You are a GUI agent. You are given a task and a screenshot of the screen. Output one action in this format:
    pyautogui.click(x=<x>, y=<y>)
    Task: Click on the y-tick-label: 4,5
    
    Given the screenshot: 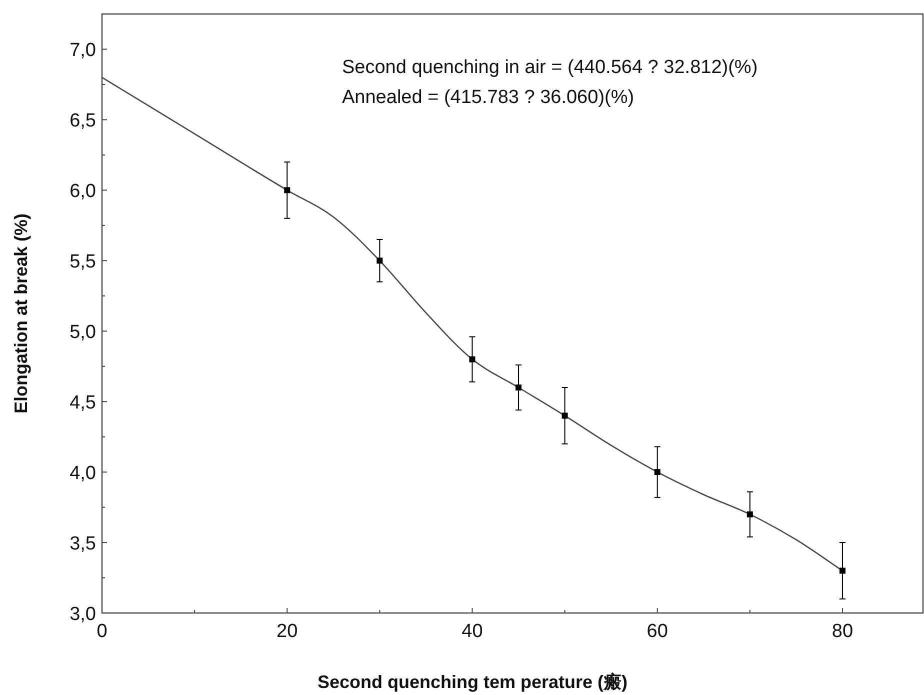 What is the action you would take?
    pyautogui.click(x=83, y=403)
    